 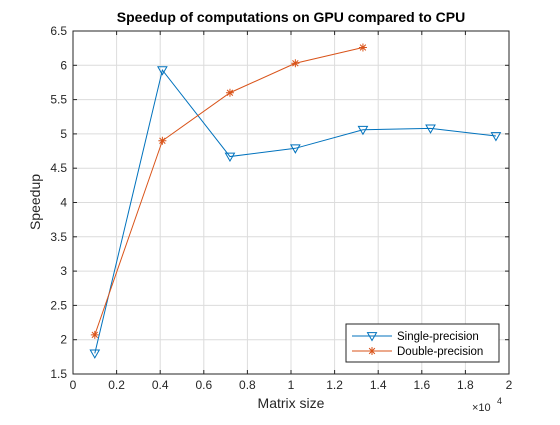 I want to click on x-axis-exponent-power: 4, so click(x=499, y=401).